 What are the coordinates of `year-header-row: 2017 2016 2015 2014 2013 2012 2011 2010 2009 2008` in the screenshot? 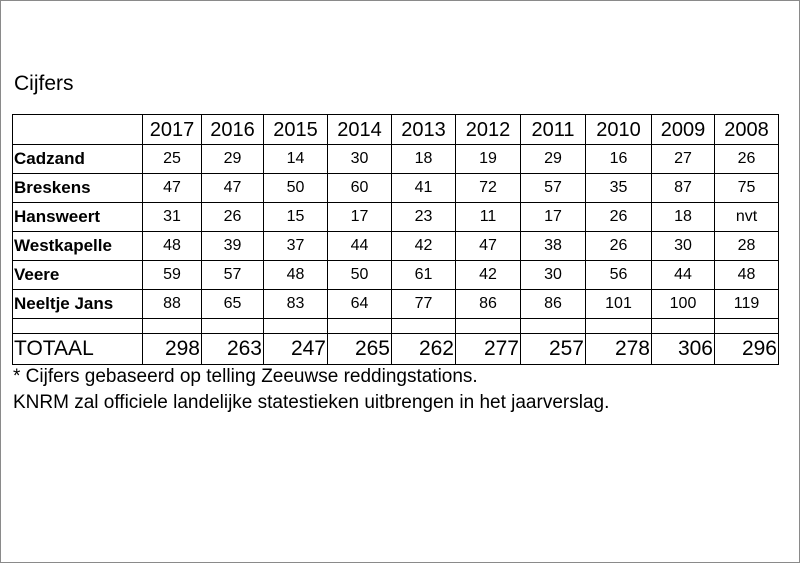 It's located at (395, 129).